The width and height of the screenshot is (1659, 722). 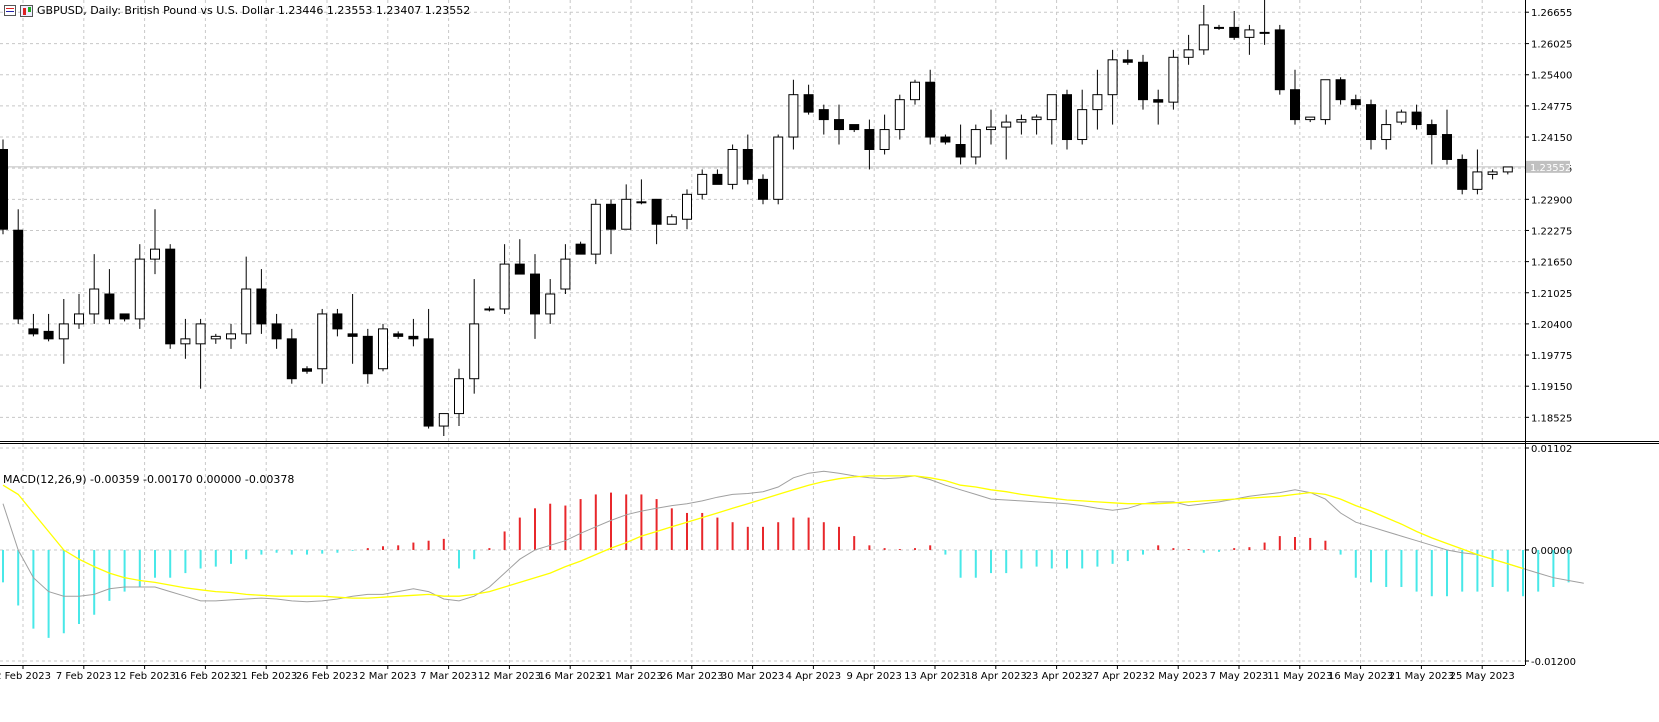 What do you see at coordinates (1551, 356) in the screenshot?
I see `price-tick-label: 1.19775` at bounding box center [1551, 356].